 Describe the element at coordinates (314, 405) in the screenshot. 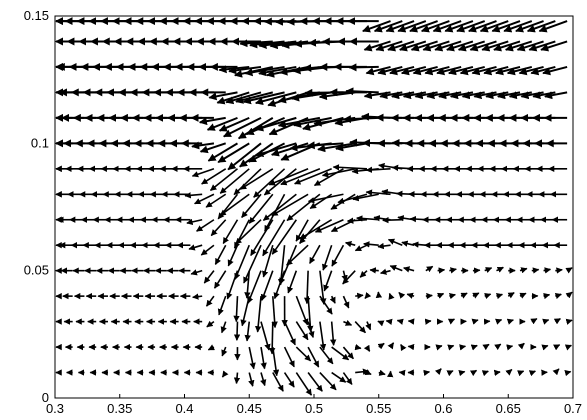

I see `x-axis-ticks: 0.3 0.35 0.4 0.45 0.5 0.55 0.6 0.65 0.7` at that location.